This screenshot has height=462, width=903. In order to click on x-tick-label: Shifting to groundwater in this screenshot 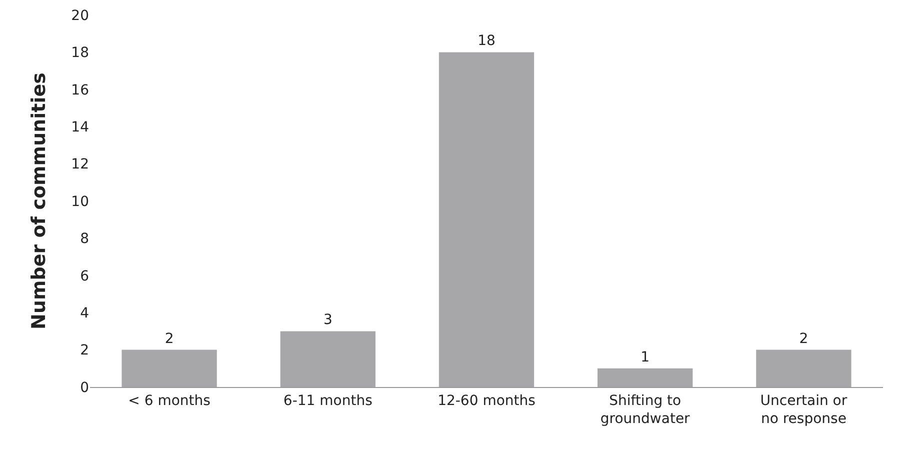, I will do `click(645, 409)`.